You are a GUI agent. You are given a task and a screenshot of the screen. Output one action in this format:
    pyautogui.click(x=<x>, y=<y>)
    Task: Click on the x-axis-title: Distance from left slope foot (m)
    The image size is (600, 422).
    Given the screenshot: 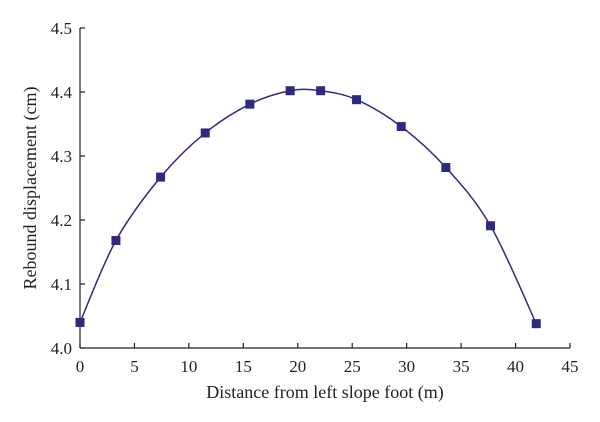 What is the action you would take?
    pyautogui.click(x=324, y=392)
    